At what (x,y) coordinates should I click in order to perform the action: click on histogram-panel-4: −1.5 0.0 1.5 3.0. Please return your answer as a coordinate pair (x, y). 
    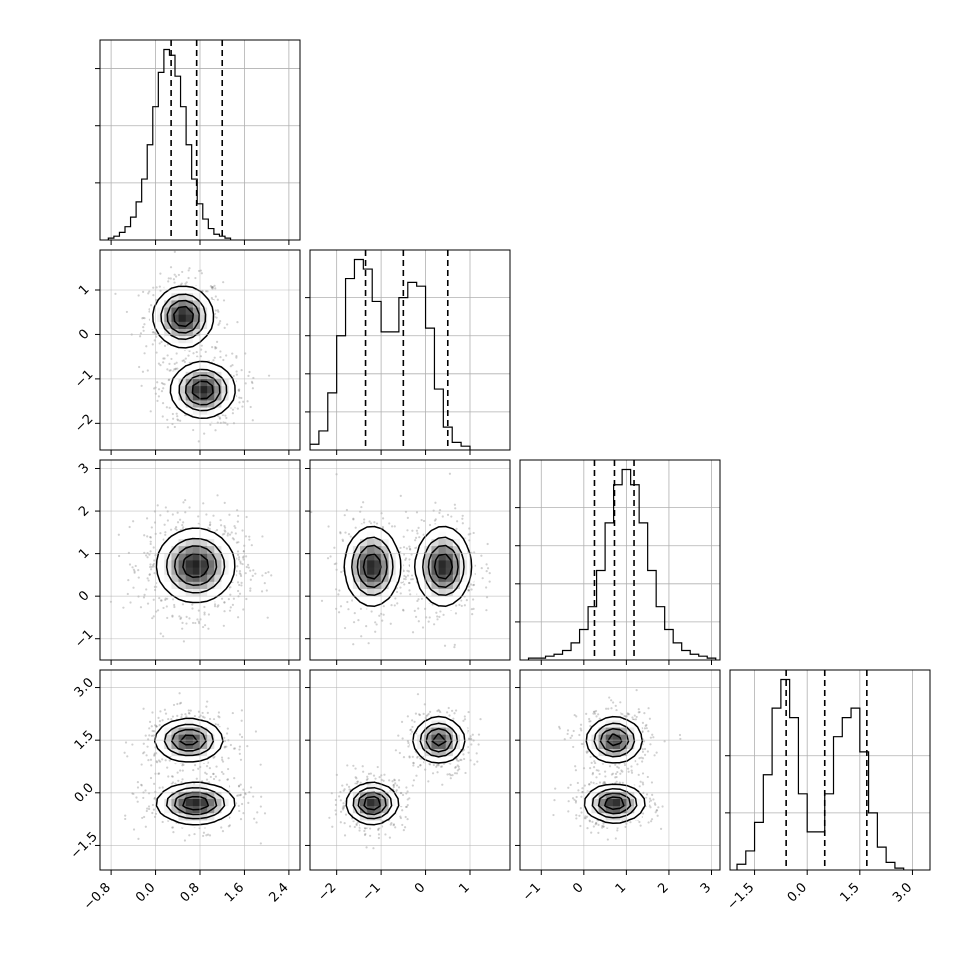
    Looking at the image, I should click on (827, 791).